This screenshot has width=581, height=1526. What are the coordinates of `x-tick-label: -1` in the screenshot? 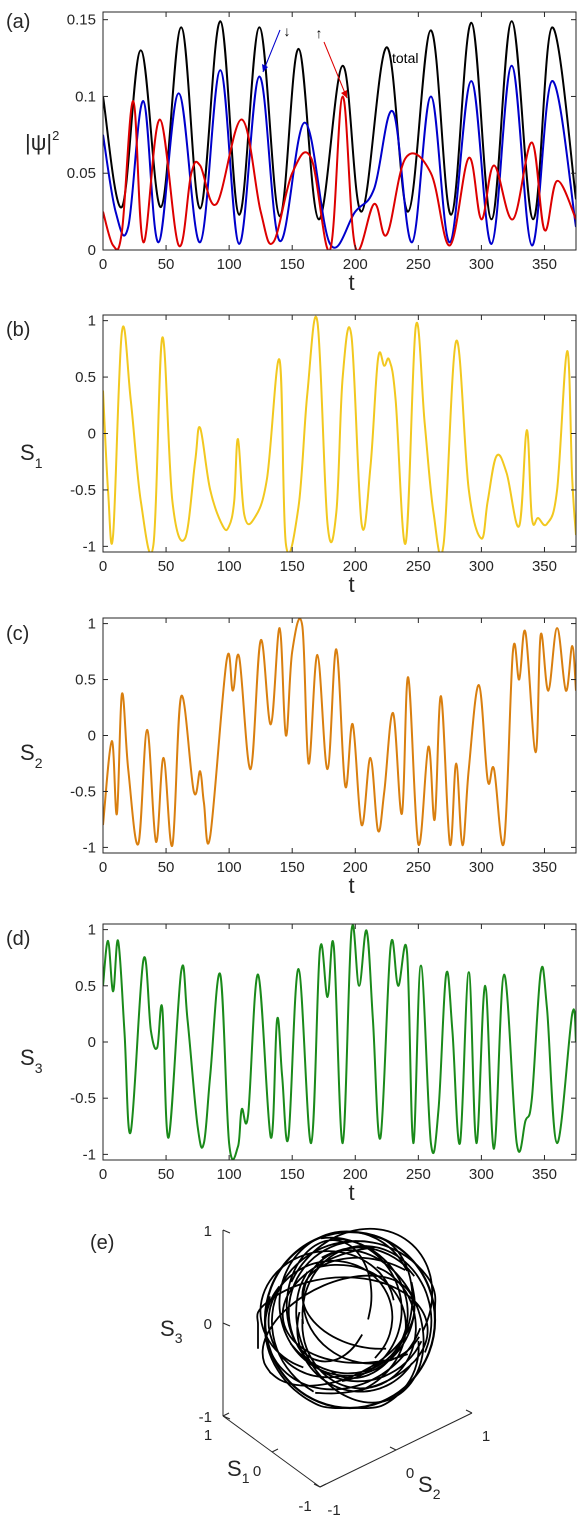 It's located at (304, 1506).